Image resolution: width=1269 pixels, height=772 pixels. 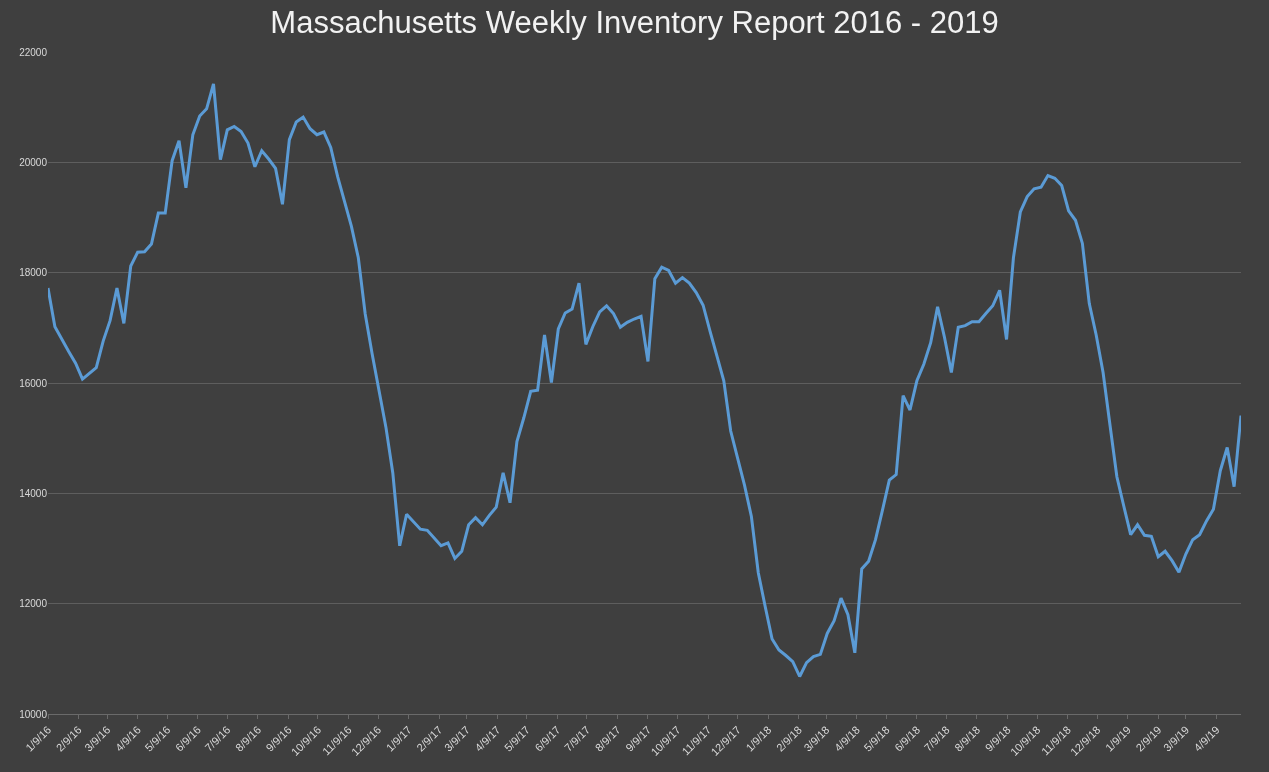 I want to click on y-tick-label: 20000, so click(x=33, y=162).